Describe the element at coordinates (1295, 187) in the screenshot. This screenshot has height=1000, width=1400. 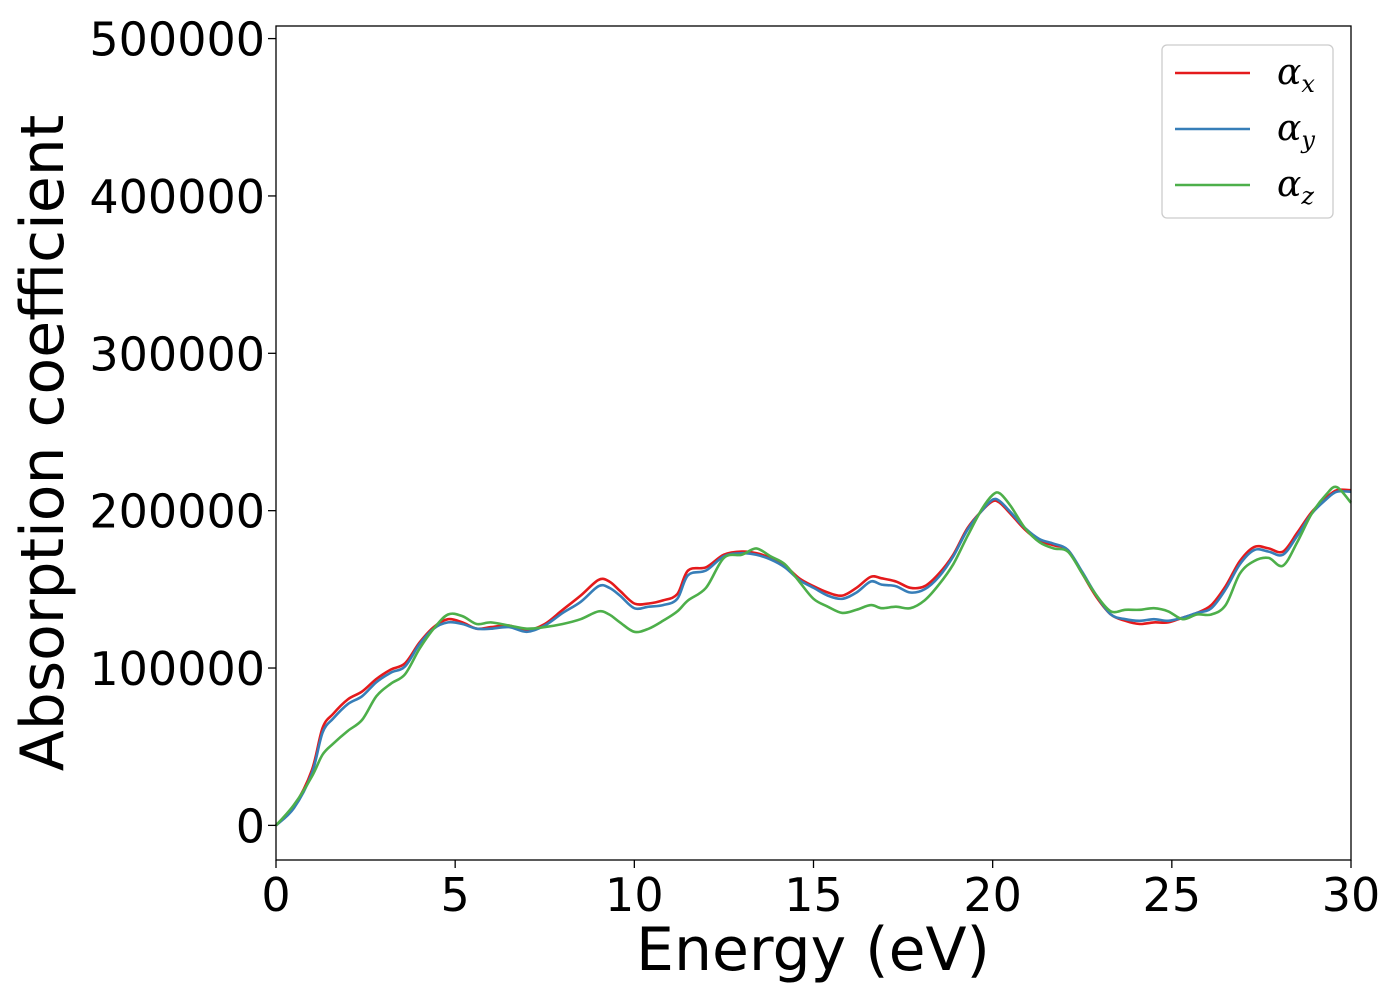
I see `legend-label-z: αz` at that location.